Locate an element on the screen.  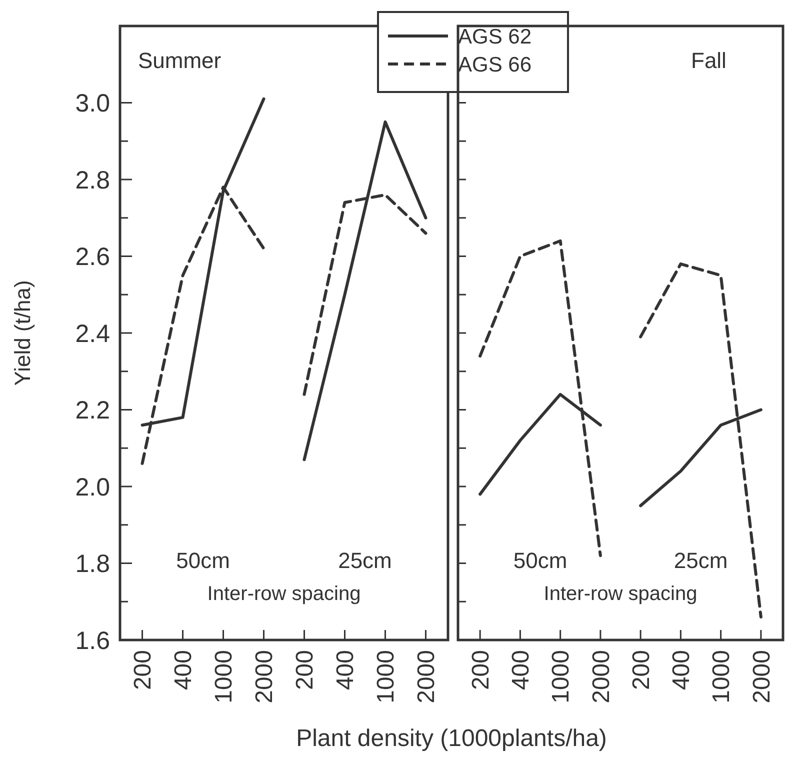
line-series is located at coordinates (365, 291).